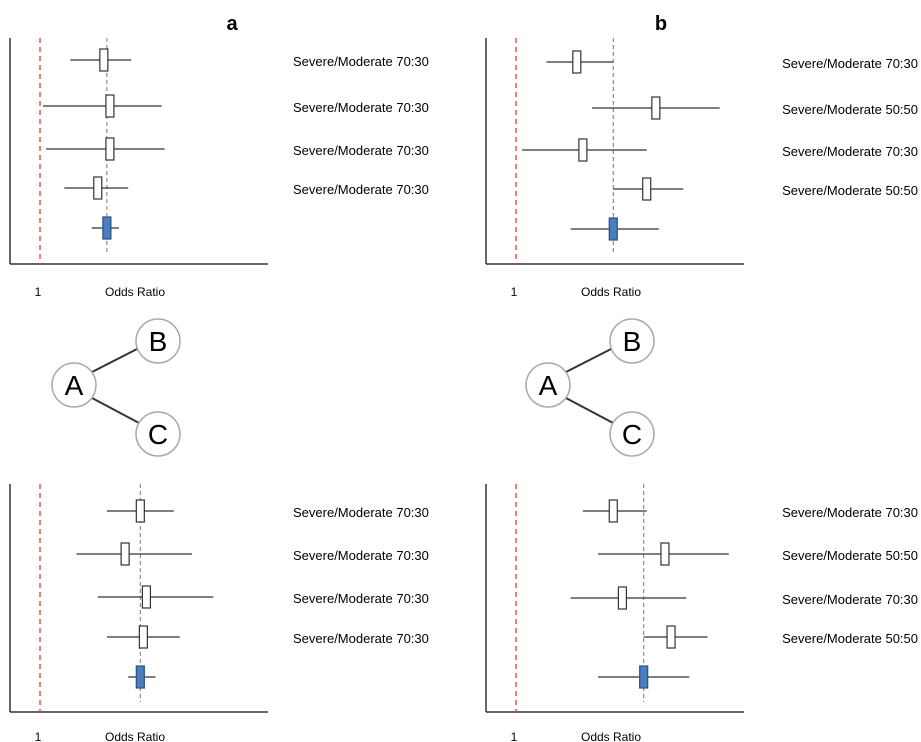  Describe the element at coordinates (590, 387) in the screenshot. I see `network-diagram-b: A B C` at that location.